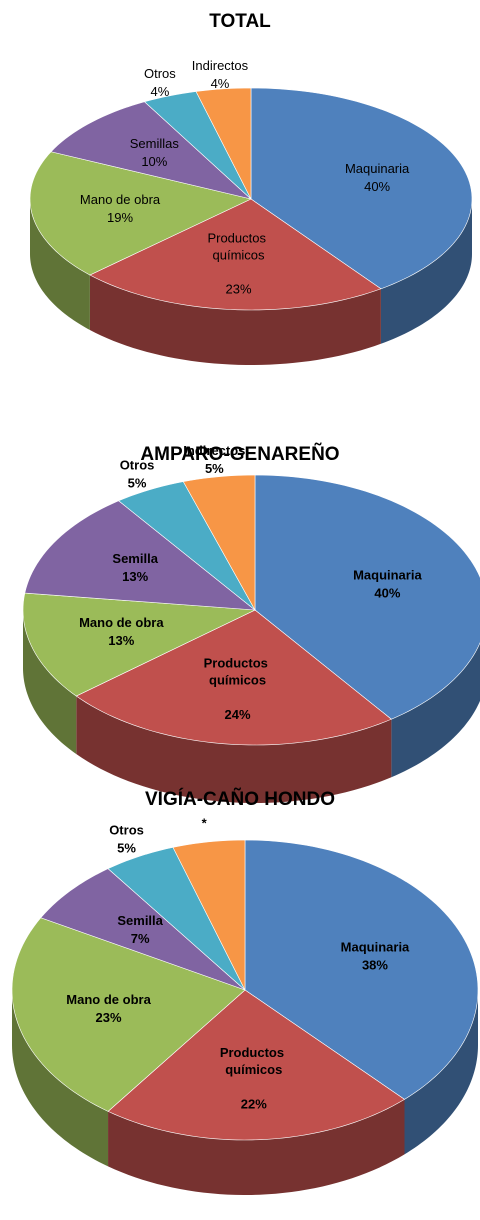  I want to click on slice-label: Semillas, so click(155, 143).